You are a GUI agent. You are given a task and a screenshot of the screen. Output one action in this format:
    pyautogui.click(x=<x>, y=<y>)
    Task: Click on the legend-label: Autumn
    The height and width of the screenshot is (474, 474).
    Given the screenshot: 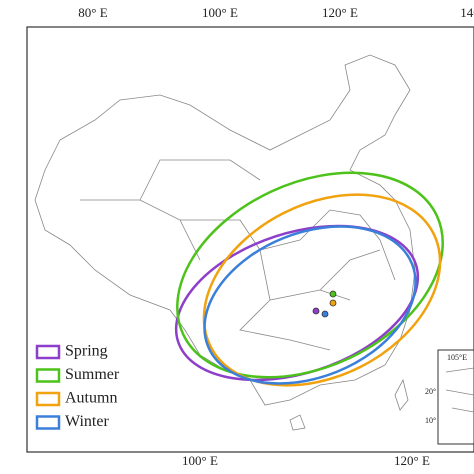 What is the action you would take?
    pyautogui.click(x=91, y=398)
    